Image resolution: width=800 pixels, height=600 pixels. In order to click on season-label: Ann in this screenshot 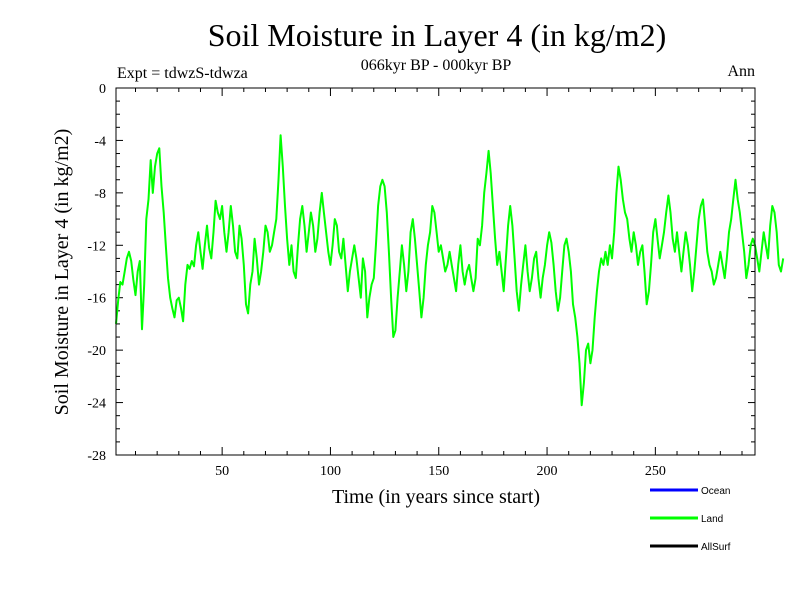, I will do `click(741, 71)`.